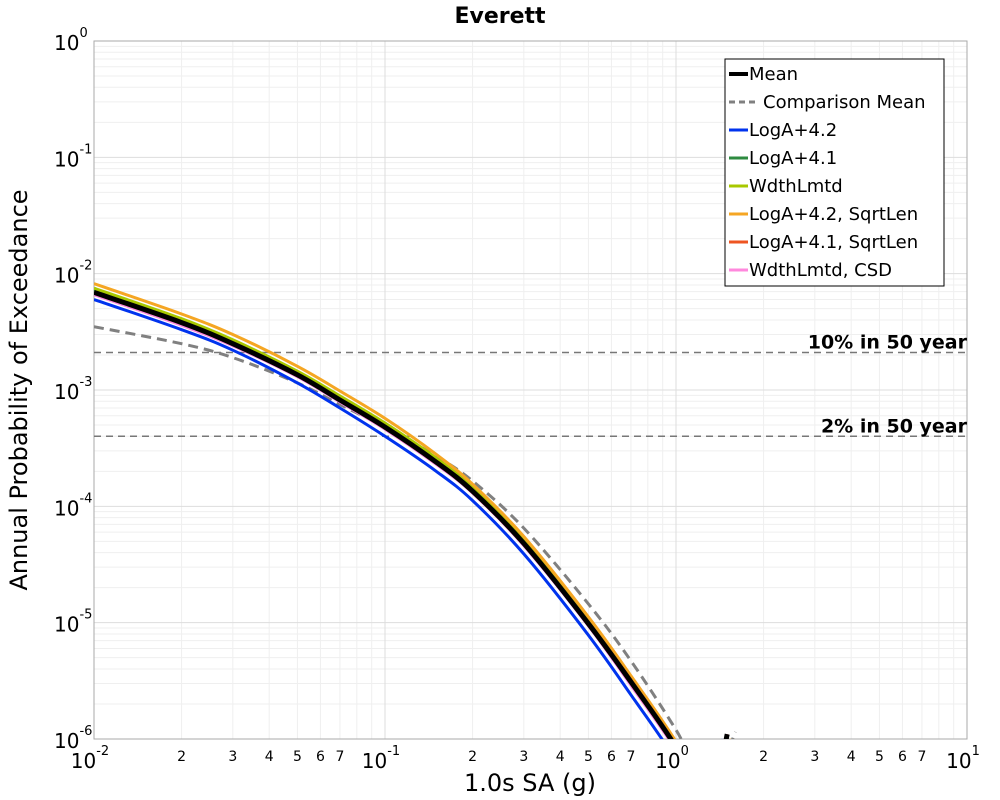 This screenshot has height=800, width=1000. What do you see at coordinates (796, 186) in the screenshot?
I see `legend-entry-label: WdthLmtd` at bounding box center [796, 186].